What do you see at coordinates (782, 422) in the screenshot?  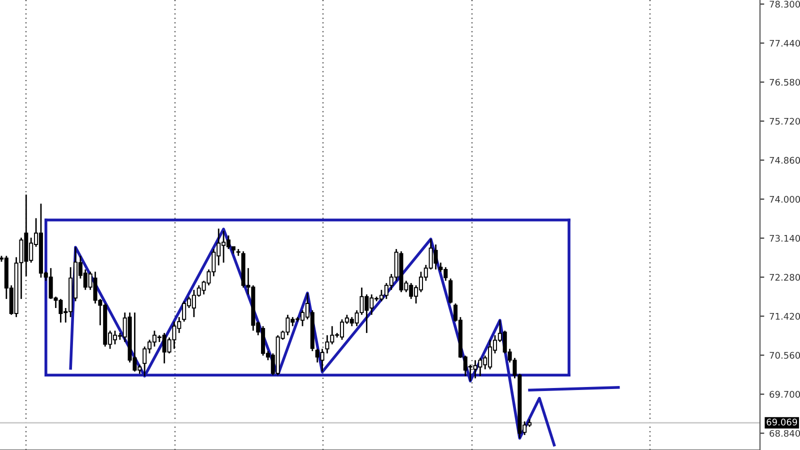 I see `ref-line-label: 69.069` at bounding box center [782, 422].